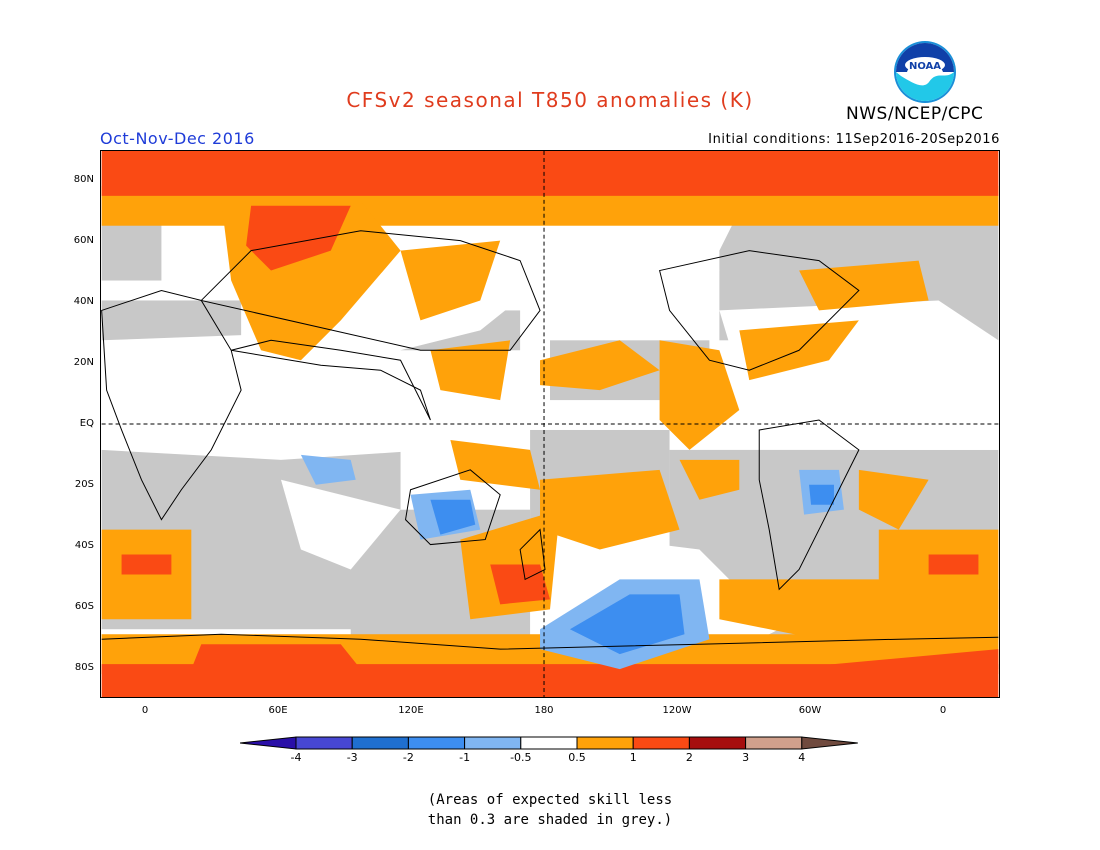  Describe the element at coordinates (633, 757) in the screenshot. I see `color-bar-label: 1` at that location.